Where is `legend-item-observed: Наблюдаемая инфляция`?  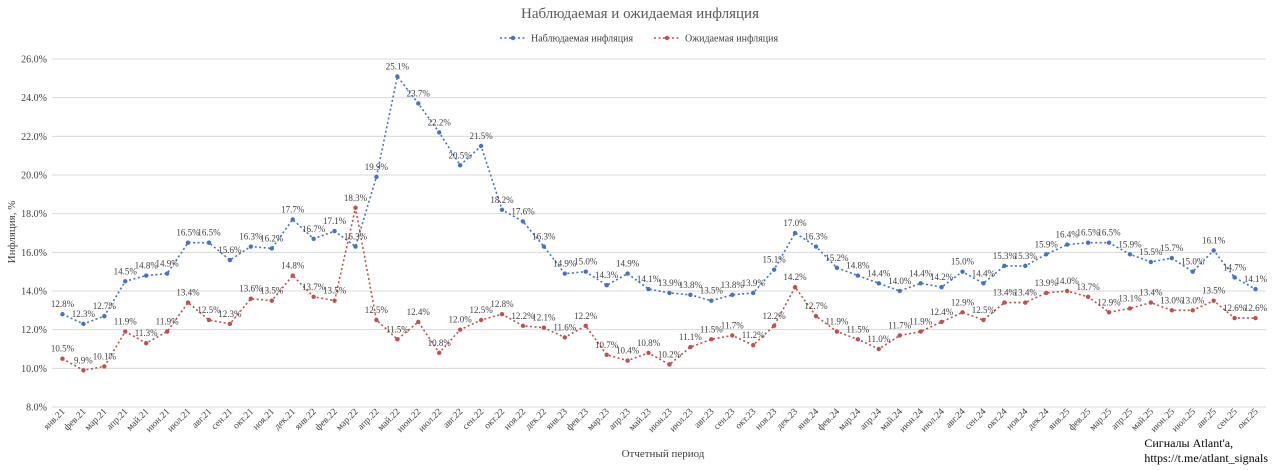
legend-item-observed: Наблюдаемая инфляция is located at coordinates (566, 39).